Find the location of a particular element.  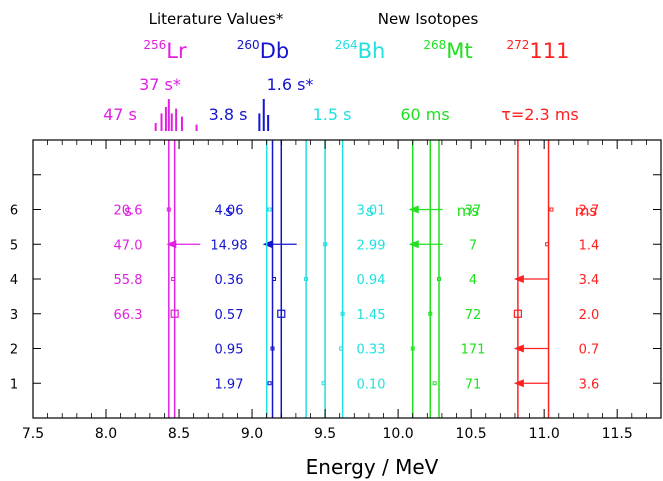

decay-value-db: 0.36 is located at coordinates (229, 280).